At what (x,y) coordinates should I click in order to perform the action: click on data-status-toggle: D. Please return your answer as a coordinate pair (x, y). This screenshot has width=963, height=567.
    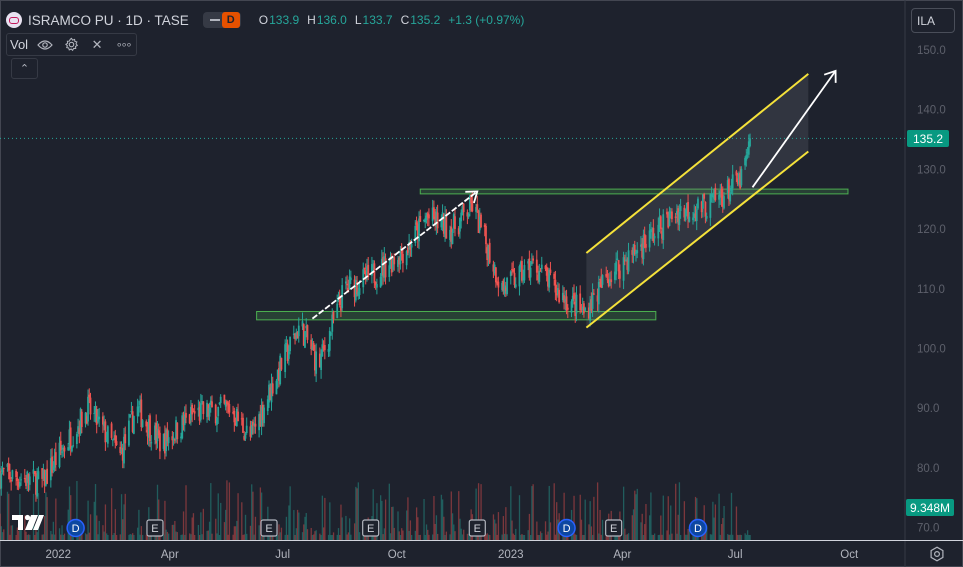
    Looking at the image, I should click on (221, 20).